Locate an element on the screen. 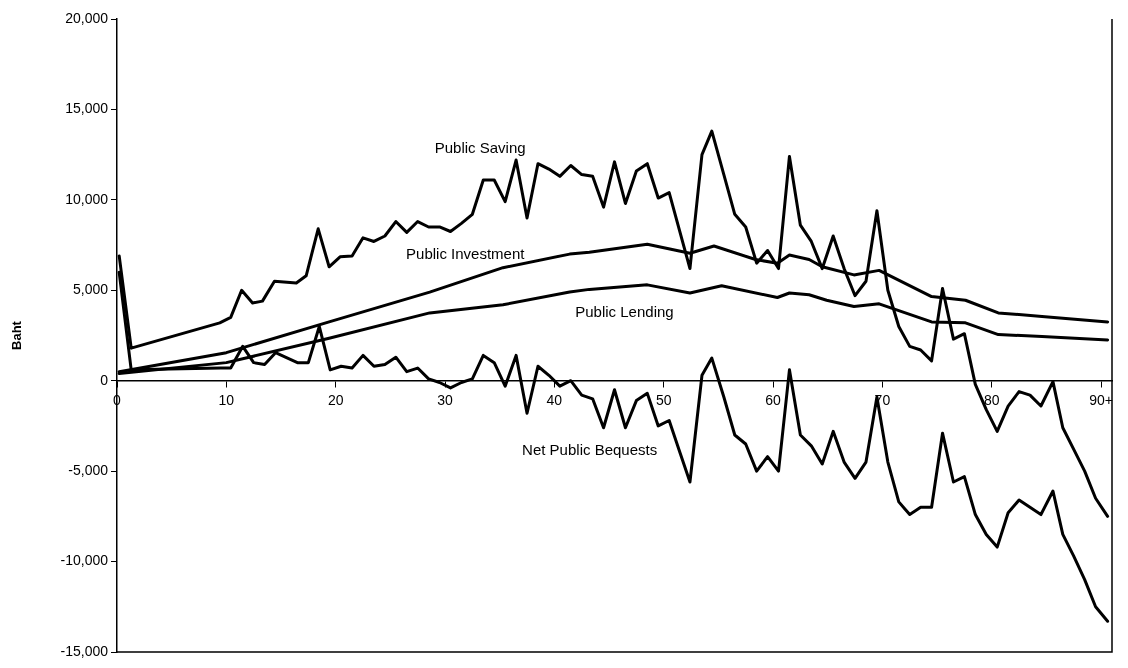 The image size is (1128, 668). y-tick-label: 15,000 is located at coordinates (87, 108).